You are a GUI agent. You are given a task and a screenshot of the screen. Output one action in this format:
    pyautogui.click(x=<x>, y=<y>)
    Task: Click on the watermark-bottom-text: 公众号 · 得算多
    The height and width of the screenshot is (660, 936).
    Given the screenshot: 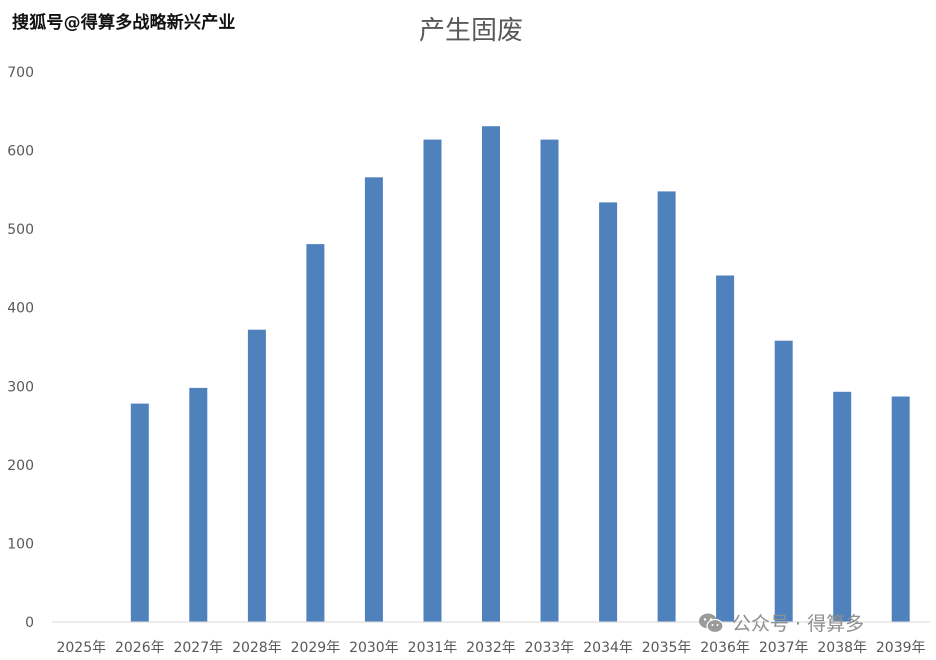 What is the action you would take?
    pyautogui.click(x=798, y=624)
    